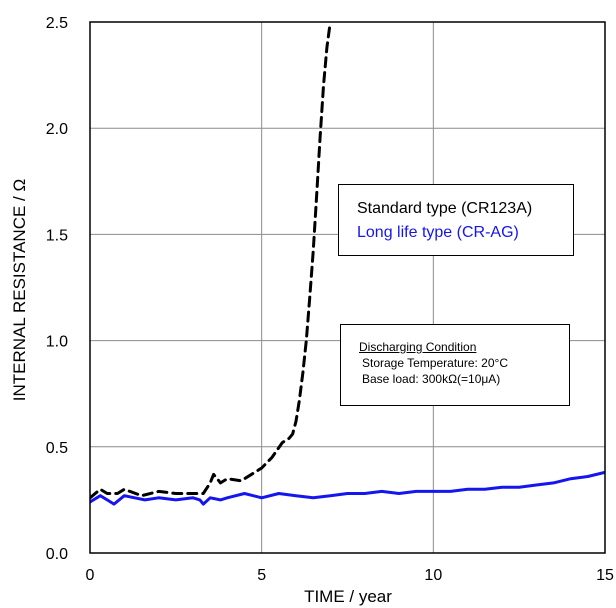 This screenshot has width=616, height=608. What do you see at coordinates (605, 575) in the screenshot?
I see `x-tick-label: 15` at bounding box center [605, 575].